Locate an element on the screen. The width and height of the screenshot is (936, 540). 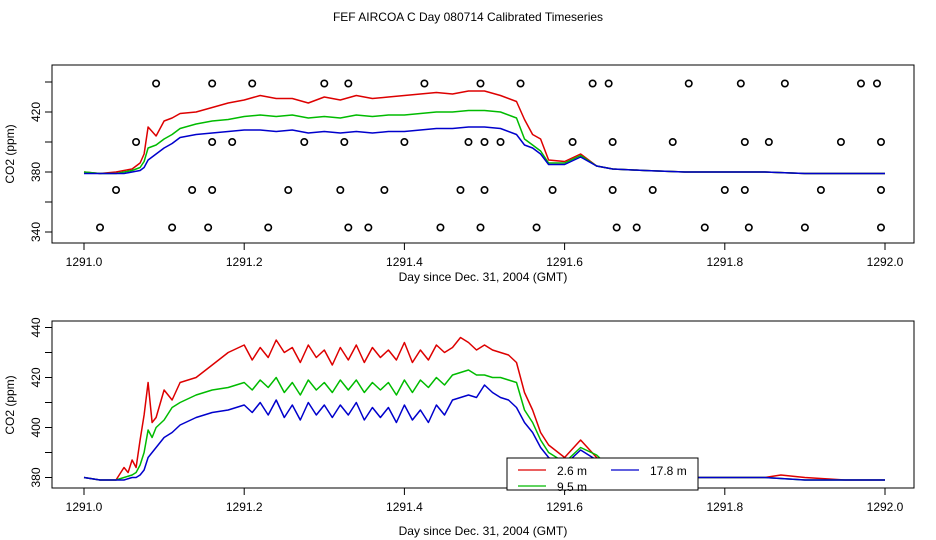
series-line-2-6-m is located at coordinates (484, 132).